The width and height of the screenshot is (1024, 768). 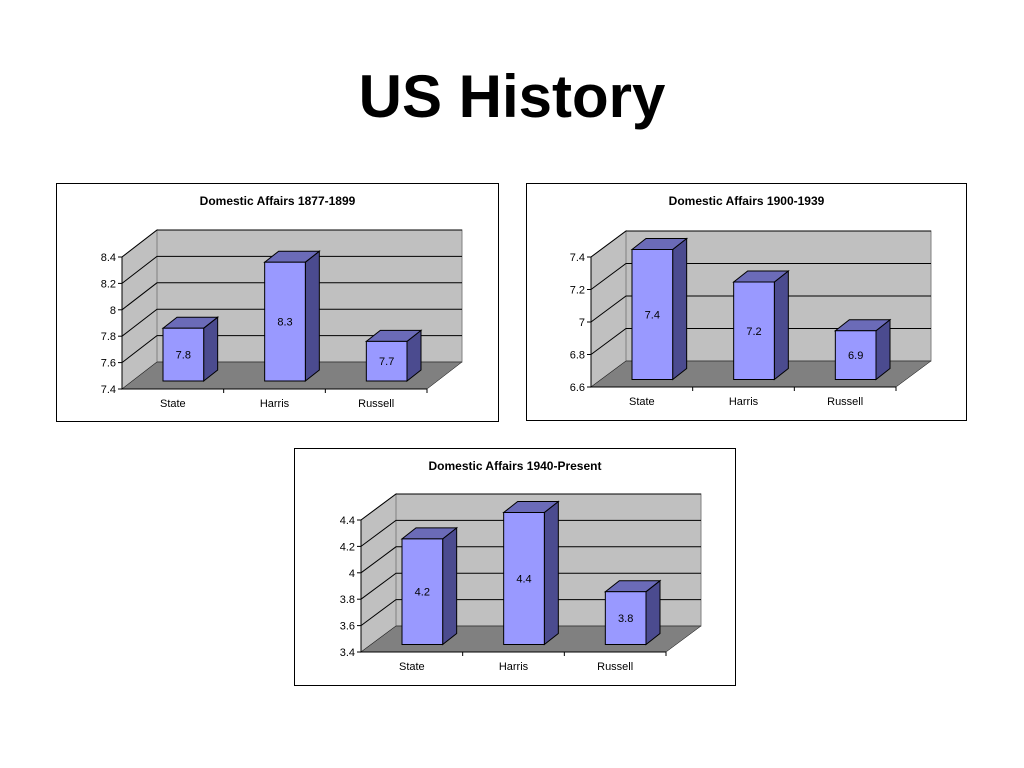 I want to click on y-tick-label: 6.8, so click(x=577, y=356).